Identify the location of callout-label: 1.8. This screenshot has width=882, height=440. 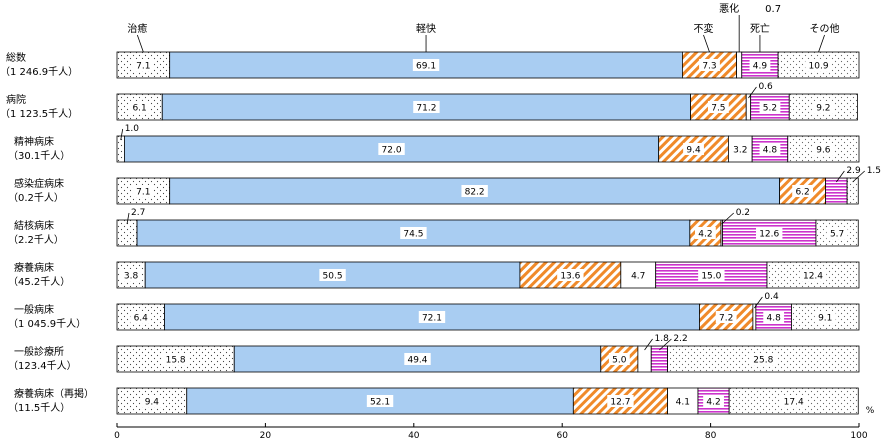
(662, 339).